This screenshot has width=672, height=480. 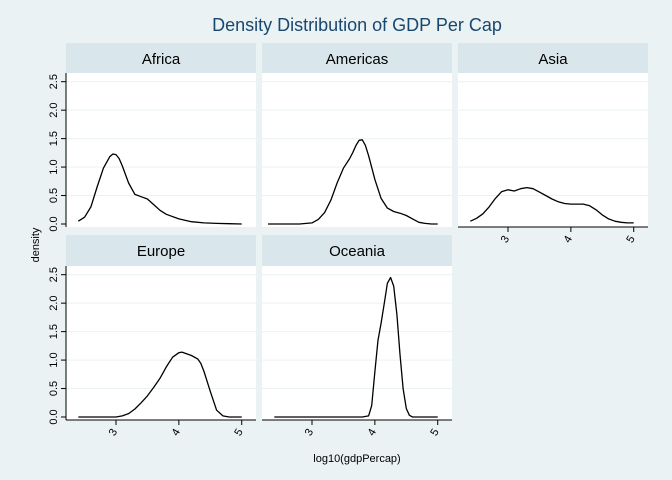 I want to click on facet-panel-2: Asia 3 4 5, so click(x=553, y=144).